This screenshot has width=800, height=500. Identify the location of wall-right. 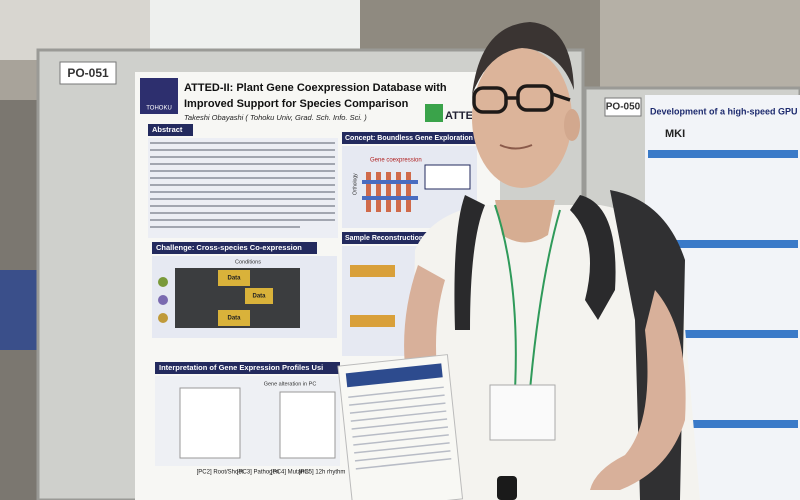
(700, 47).